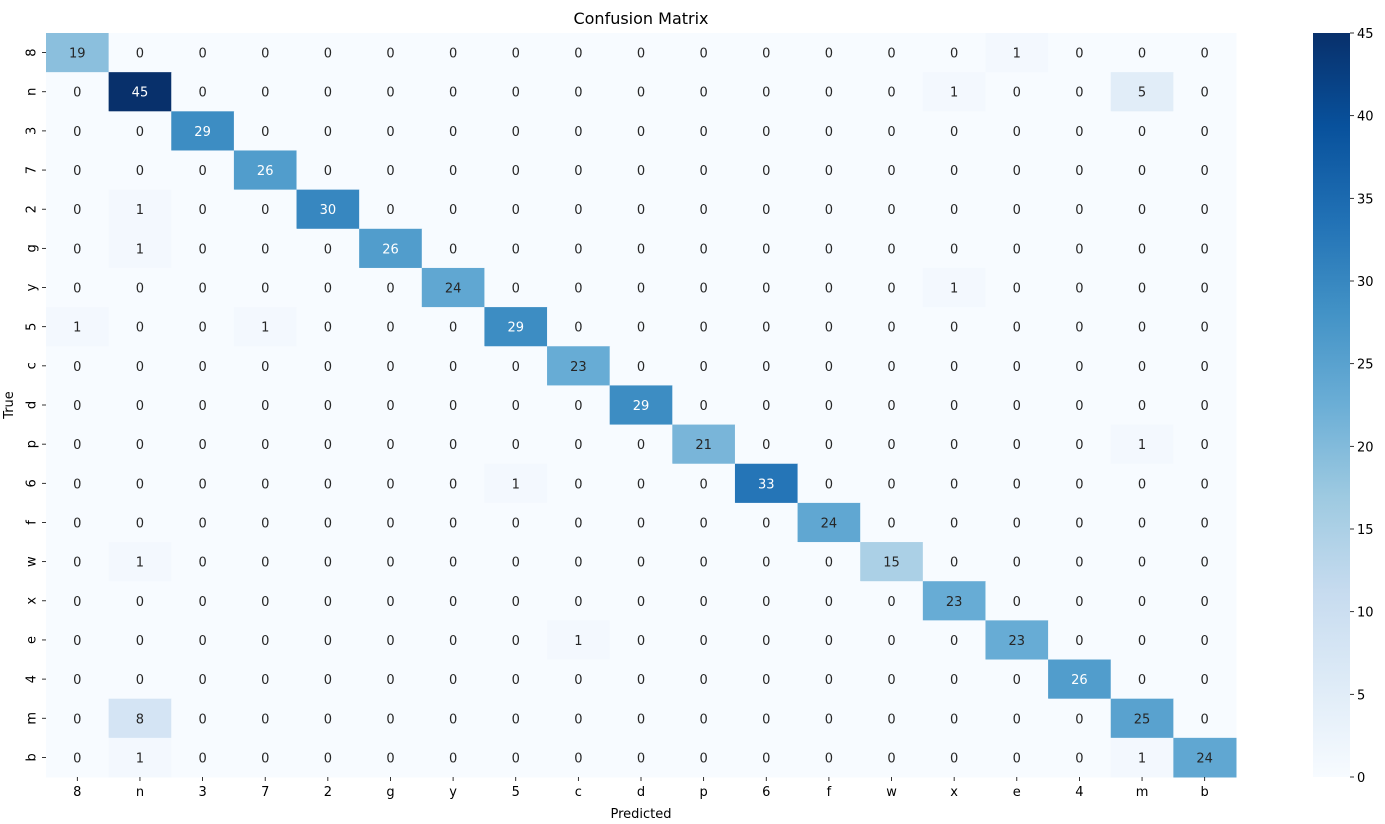 This screenshot has height=824, width=1385. Describe the element at coordinates (32, 522) in the screenshot. I see `y-tick-label: f` at that location.